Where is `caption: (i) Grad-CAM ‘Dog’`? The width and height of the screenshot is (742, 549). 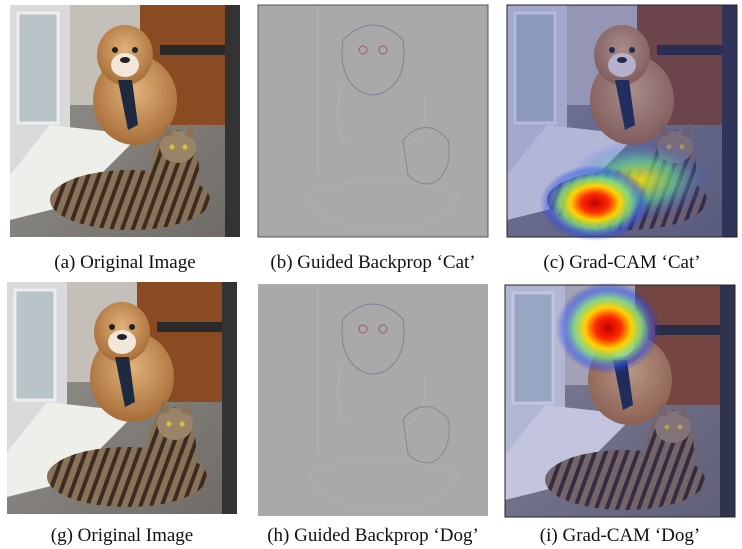
caption: (i) Grad-CAM ‘Dog’ is located at coordinates (620, 535).